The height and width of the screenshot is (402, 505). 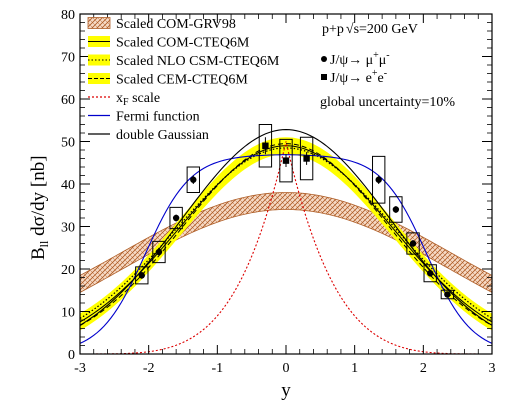 I want to click on collision-label: p+p √s=200 GeV, so click(x=370, y=29).